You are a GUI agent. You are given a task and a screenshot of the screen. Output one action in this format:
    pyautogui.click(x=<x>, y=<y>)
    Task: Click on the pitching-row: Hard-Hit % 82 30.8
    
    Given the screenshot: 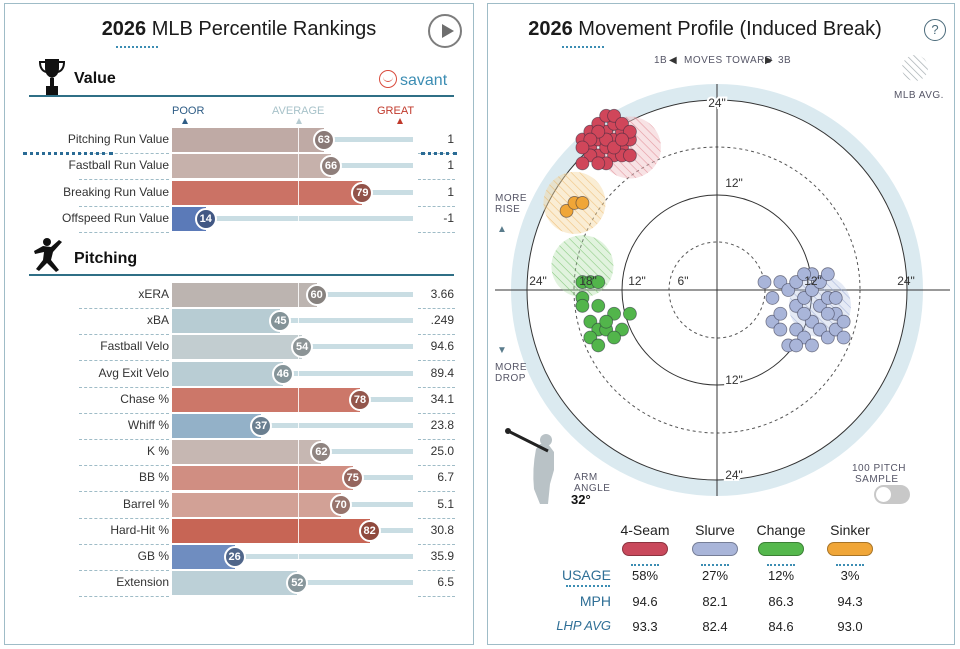 What is the action you would take?
    pyautogui.click(x=240, y=531)
    